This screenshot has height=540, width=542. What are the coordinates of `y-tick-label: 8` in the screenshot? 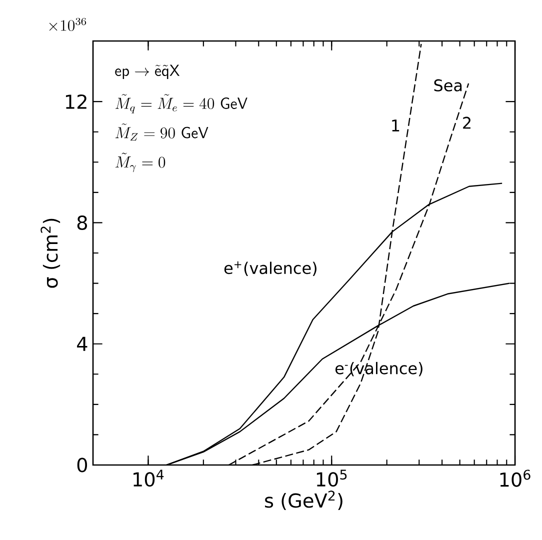 It's located at (82, 222).